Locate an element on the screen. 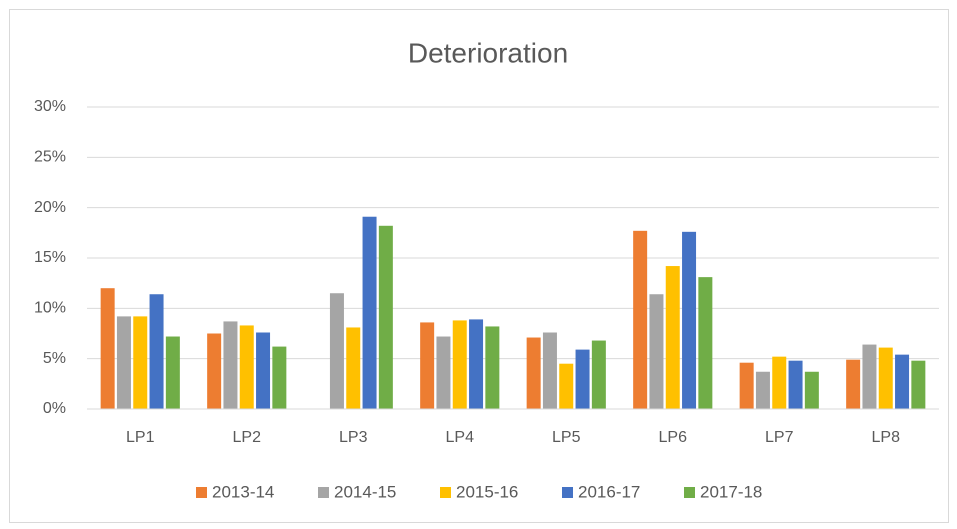 Image resolution: width=957 pixels, height=529 pixels. chart-title: Deterioration is located at coordinates (488, 52).